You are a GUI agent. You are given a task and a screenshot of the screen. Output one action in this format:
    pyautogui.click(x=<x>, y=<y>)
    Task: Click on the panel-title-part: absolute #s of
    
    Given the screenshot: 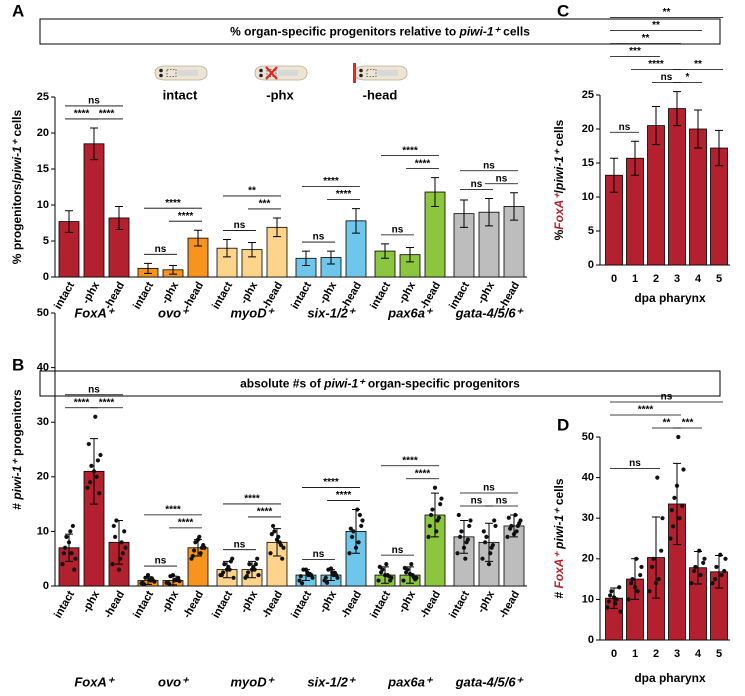 What is the action you would take?
    pyautogui.click(x=282, y=384)
    